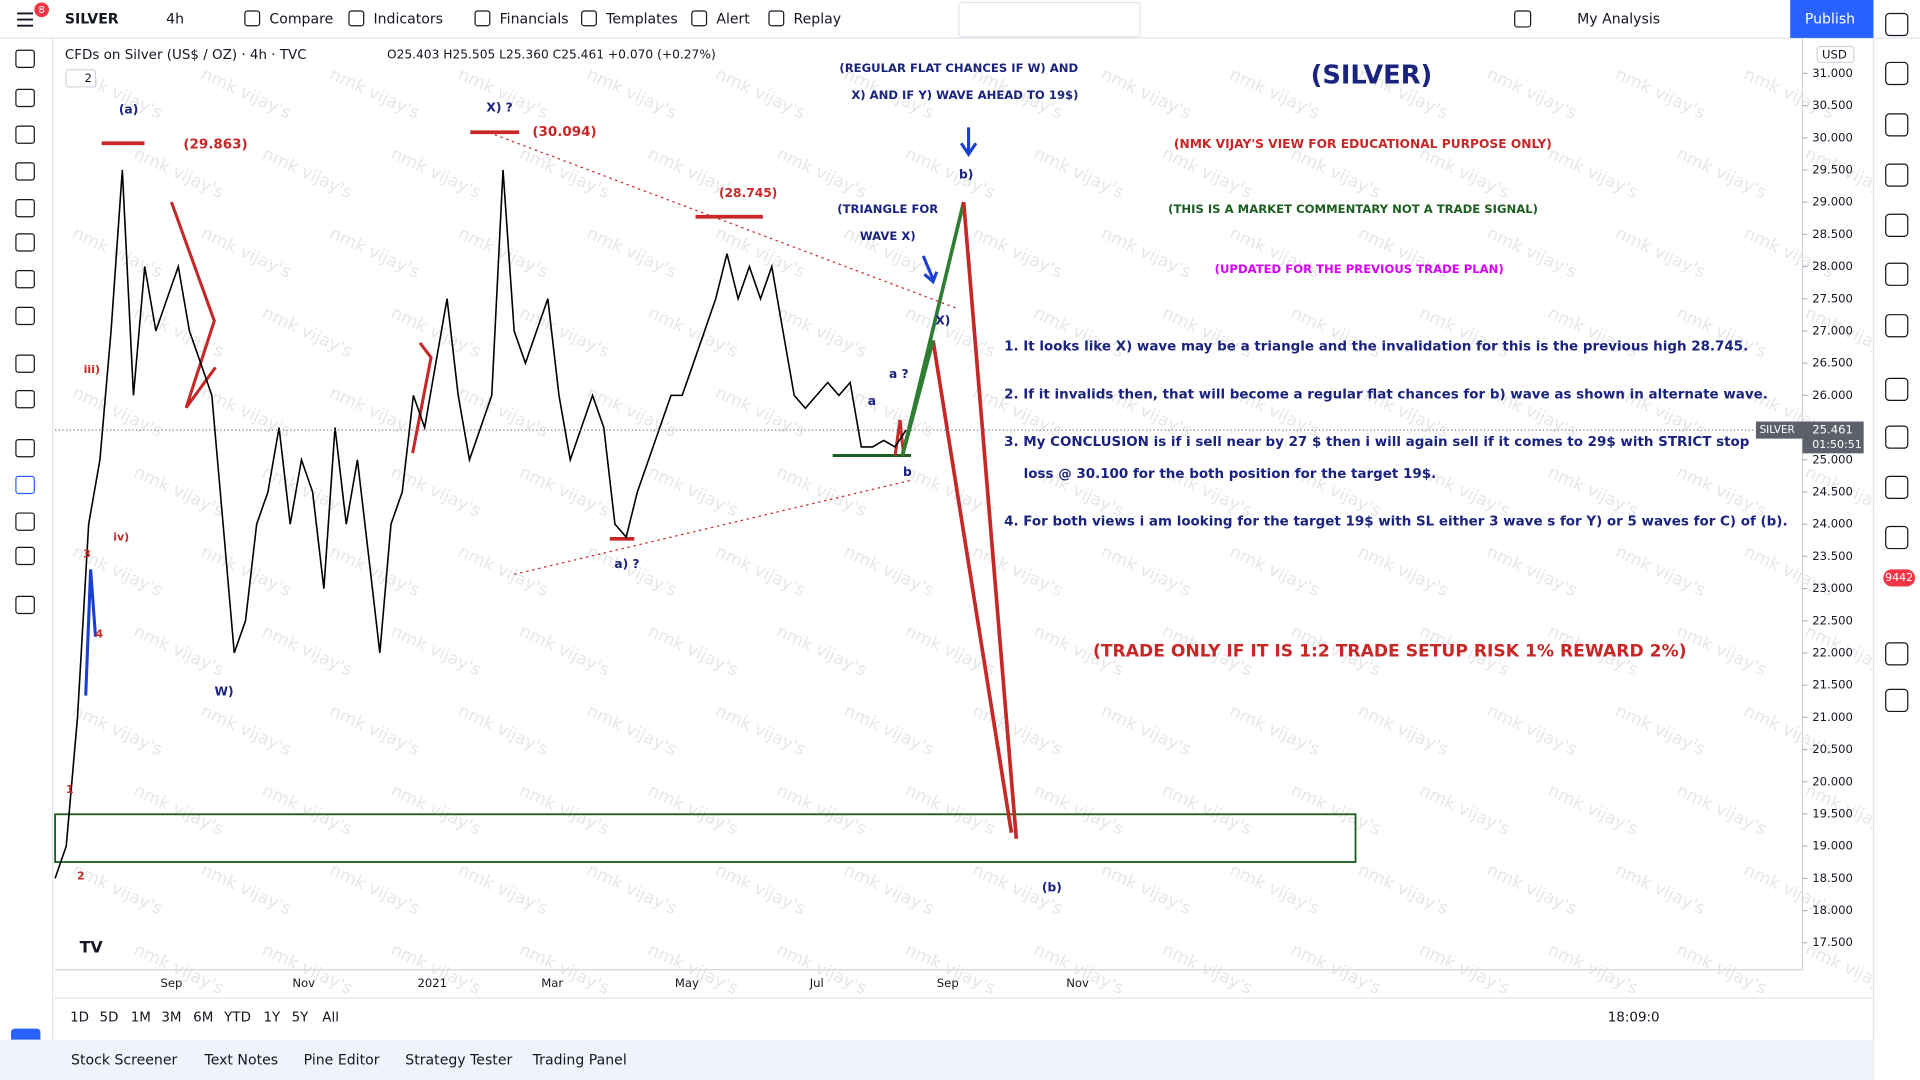 The height and width of the screenshot is (1080, 1920). What do you see at coordinates (342, 1060) in the screenshot?
I see `bottom-tab: Pine Editor` at bounding box center [342, 1060].